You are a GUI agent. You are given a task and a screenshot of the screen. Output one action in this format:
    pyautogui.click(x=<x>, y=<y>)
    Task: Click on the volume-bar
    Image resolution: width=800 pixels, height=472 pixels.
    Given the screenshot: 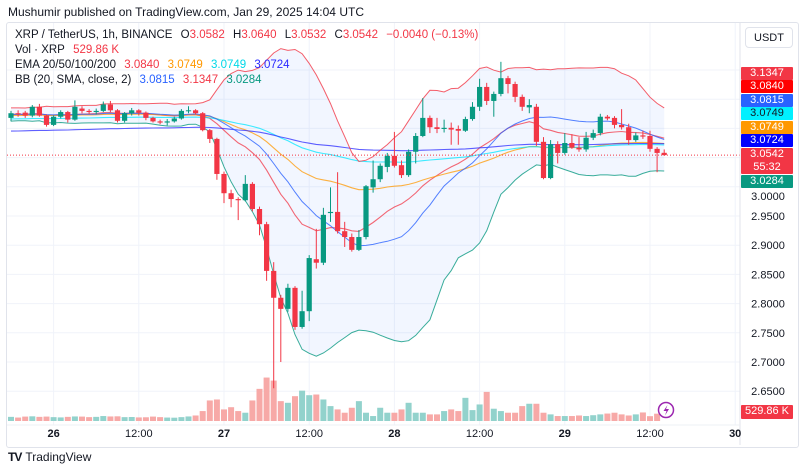 What is the action you would take?
    pyautogui.click(x=82, y=418)
    